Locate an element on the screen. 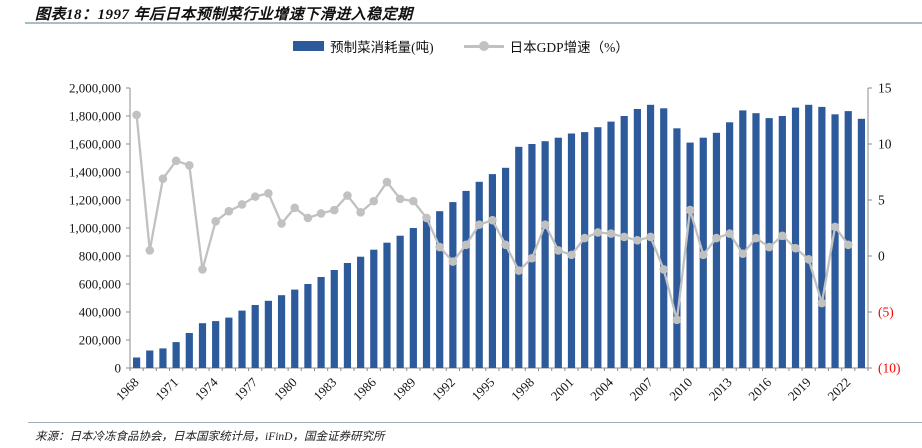  bar-1993 is located at coordinates (466, 279).